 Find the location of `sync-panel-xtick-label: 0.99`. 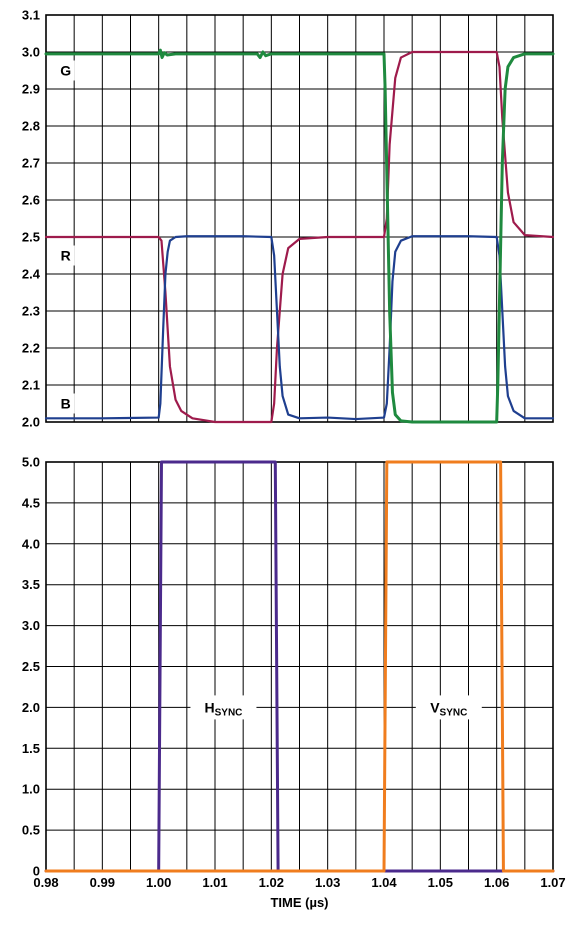

sync-panel-xtick-label: 0.99 is located at coordinates (102, 882).